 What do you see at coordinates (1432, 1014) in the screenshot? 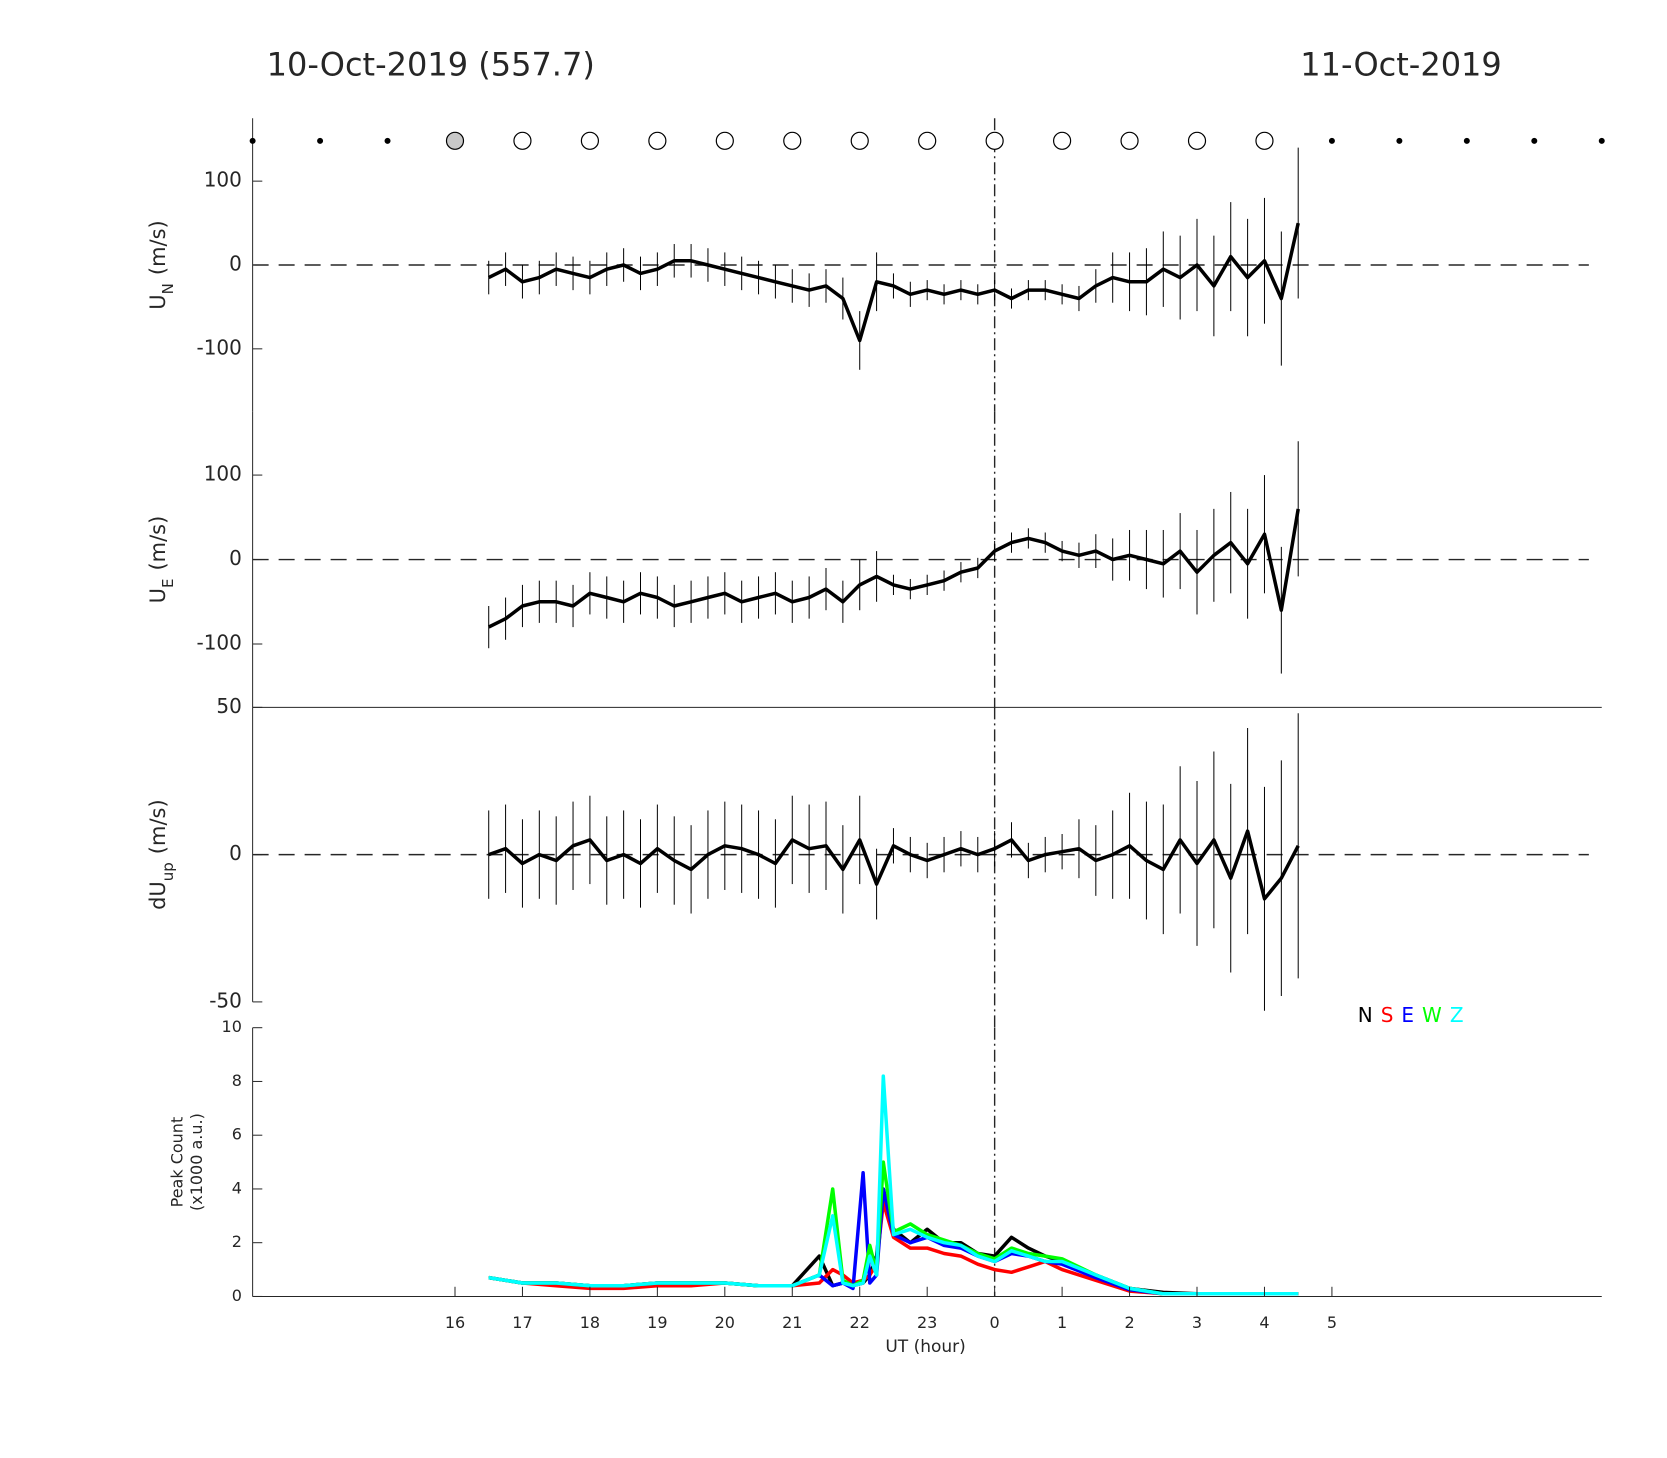
I see `legend-entry: W` at bounding box center [1432, 1014].